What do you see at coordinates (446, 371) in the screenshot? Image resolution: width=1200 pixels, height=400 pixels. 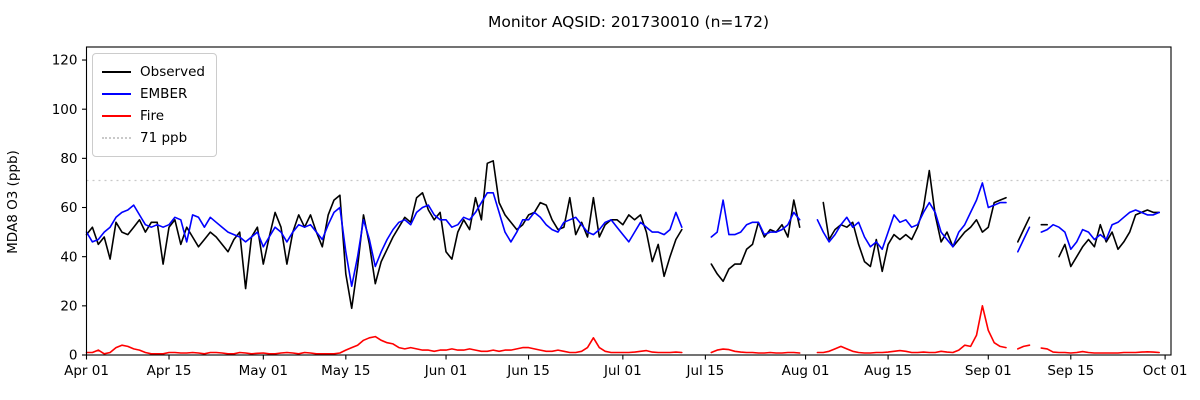 I see `x-tick-label: Jun 01` at bounding box center [446, 371].